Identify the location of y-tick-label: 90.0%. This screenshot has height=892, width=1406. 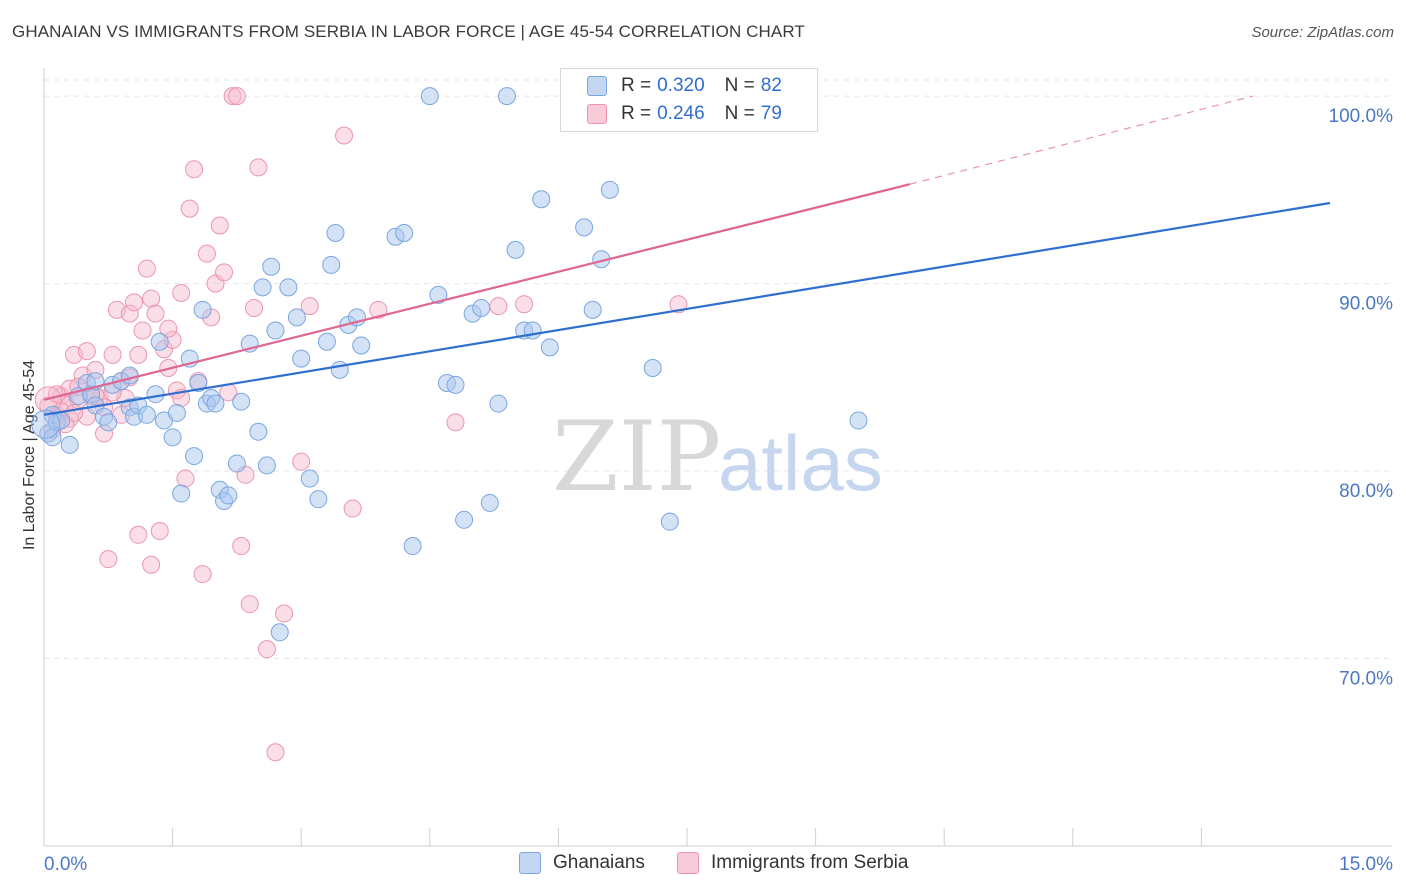
(1366, 304).